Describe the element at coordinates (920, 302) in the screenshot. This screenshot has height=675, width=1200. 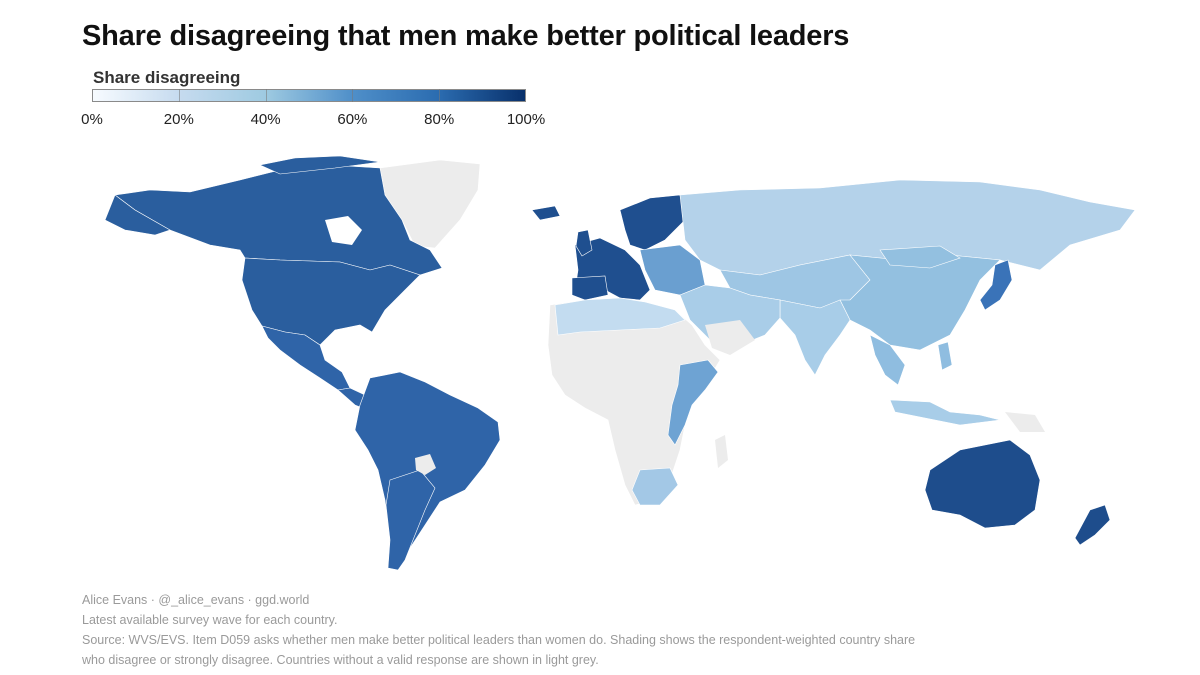
I see `region-china` at that location.